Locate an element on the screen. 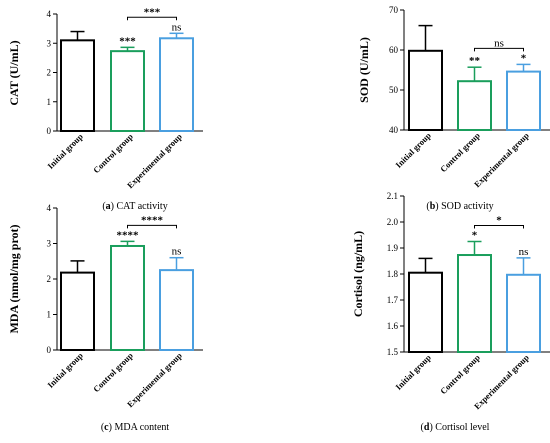 This screenshot has width=550, height=443. panel-c-significance-mark: **** is located at coordinates (128, 235).